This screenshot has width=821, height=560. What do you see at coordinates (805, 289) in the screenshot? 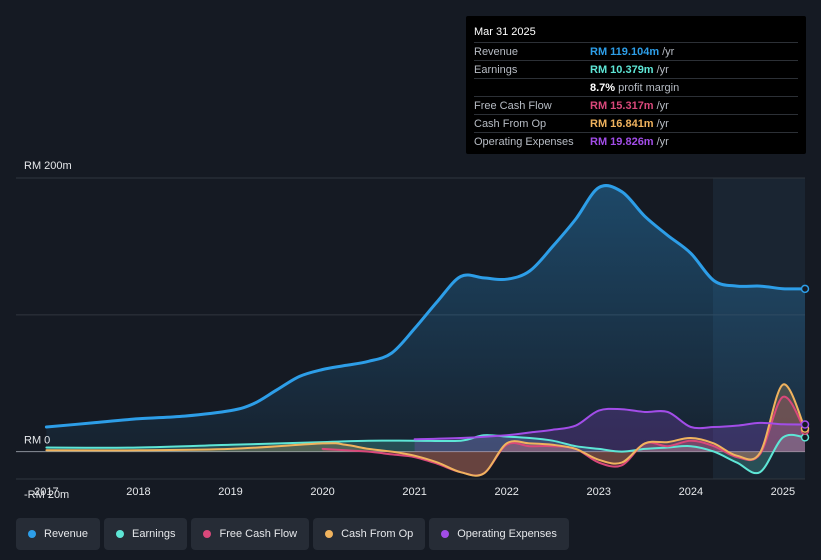
I see `series-endpoint-revenue` at bounding box center [805, 289].